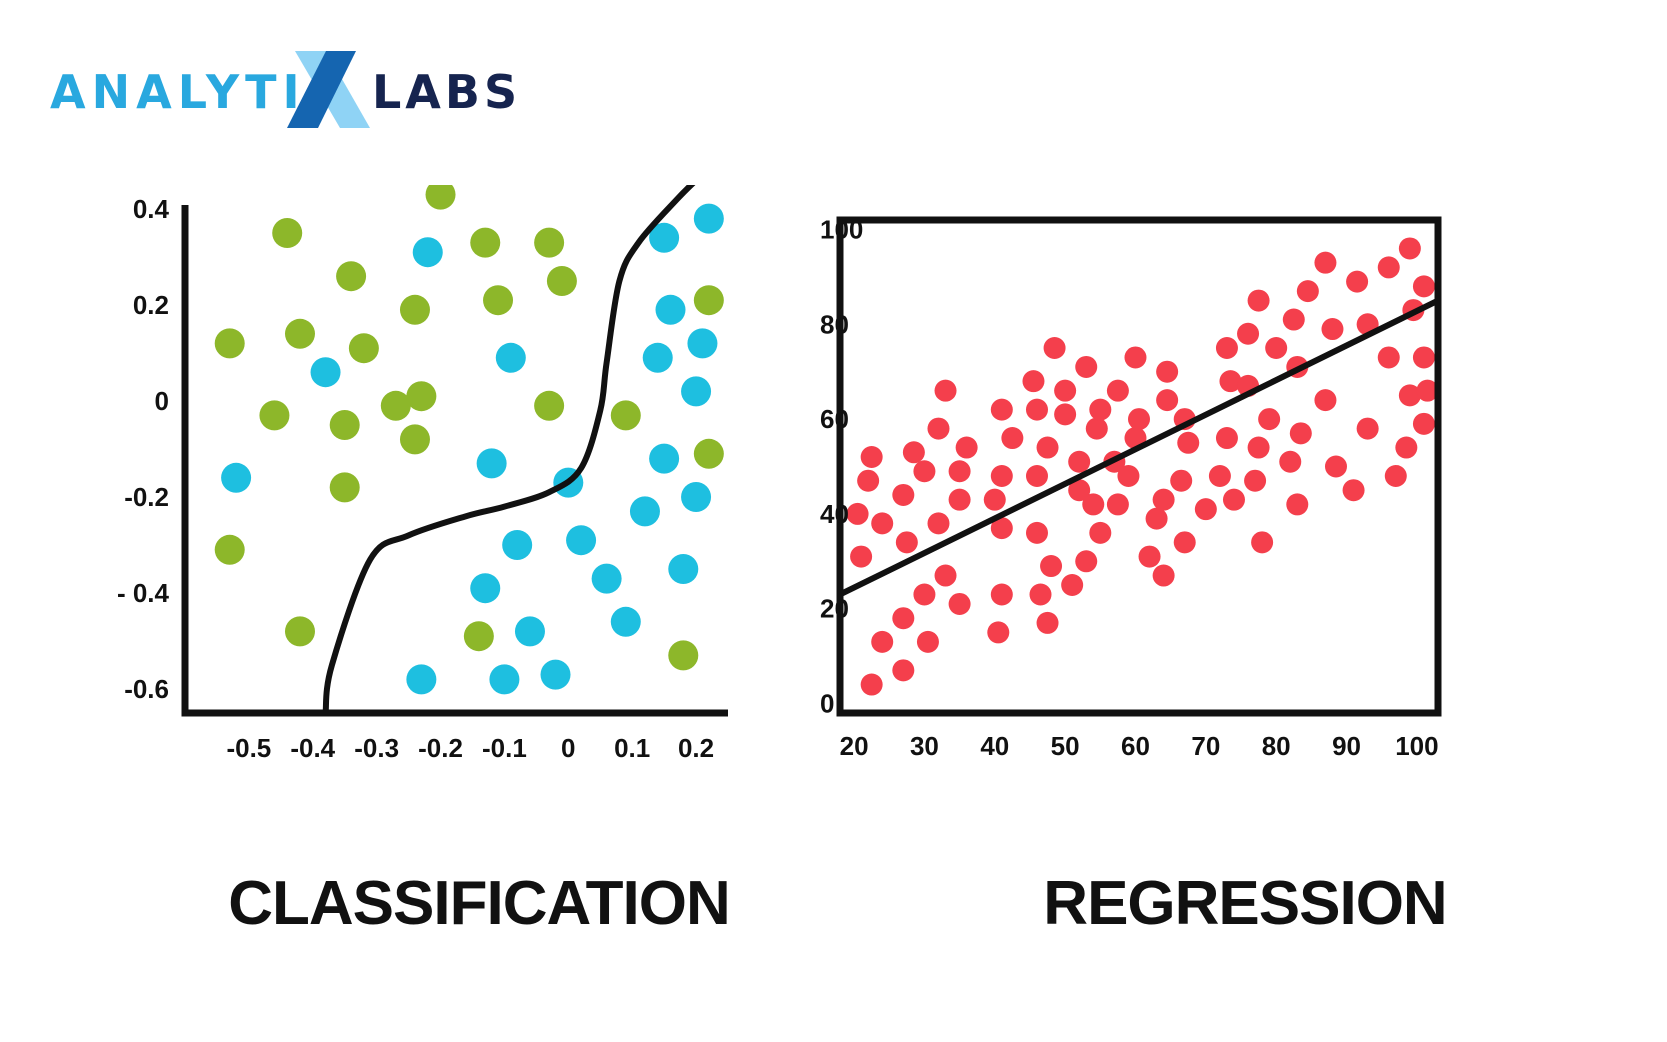 Image resolution: width=1667 pixels, height=1042 pixels. What do you see at coordinates (841, 466) in the screenshot?
I see `regression-y-ticks: 100 80 60 40 20 0` at bounding box center [841, 466].